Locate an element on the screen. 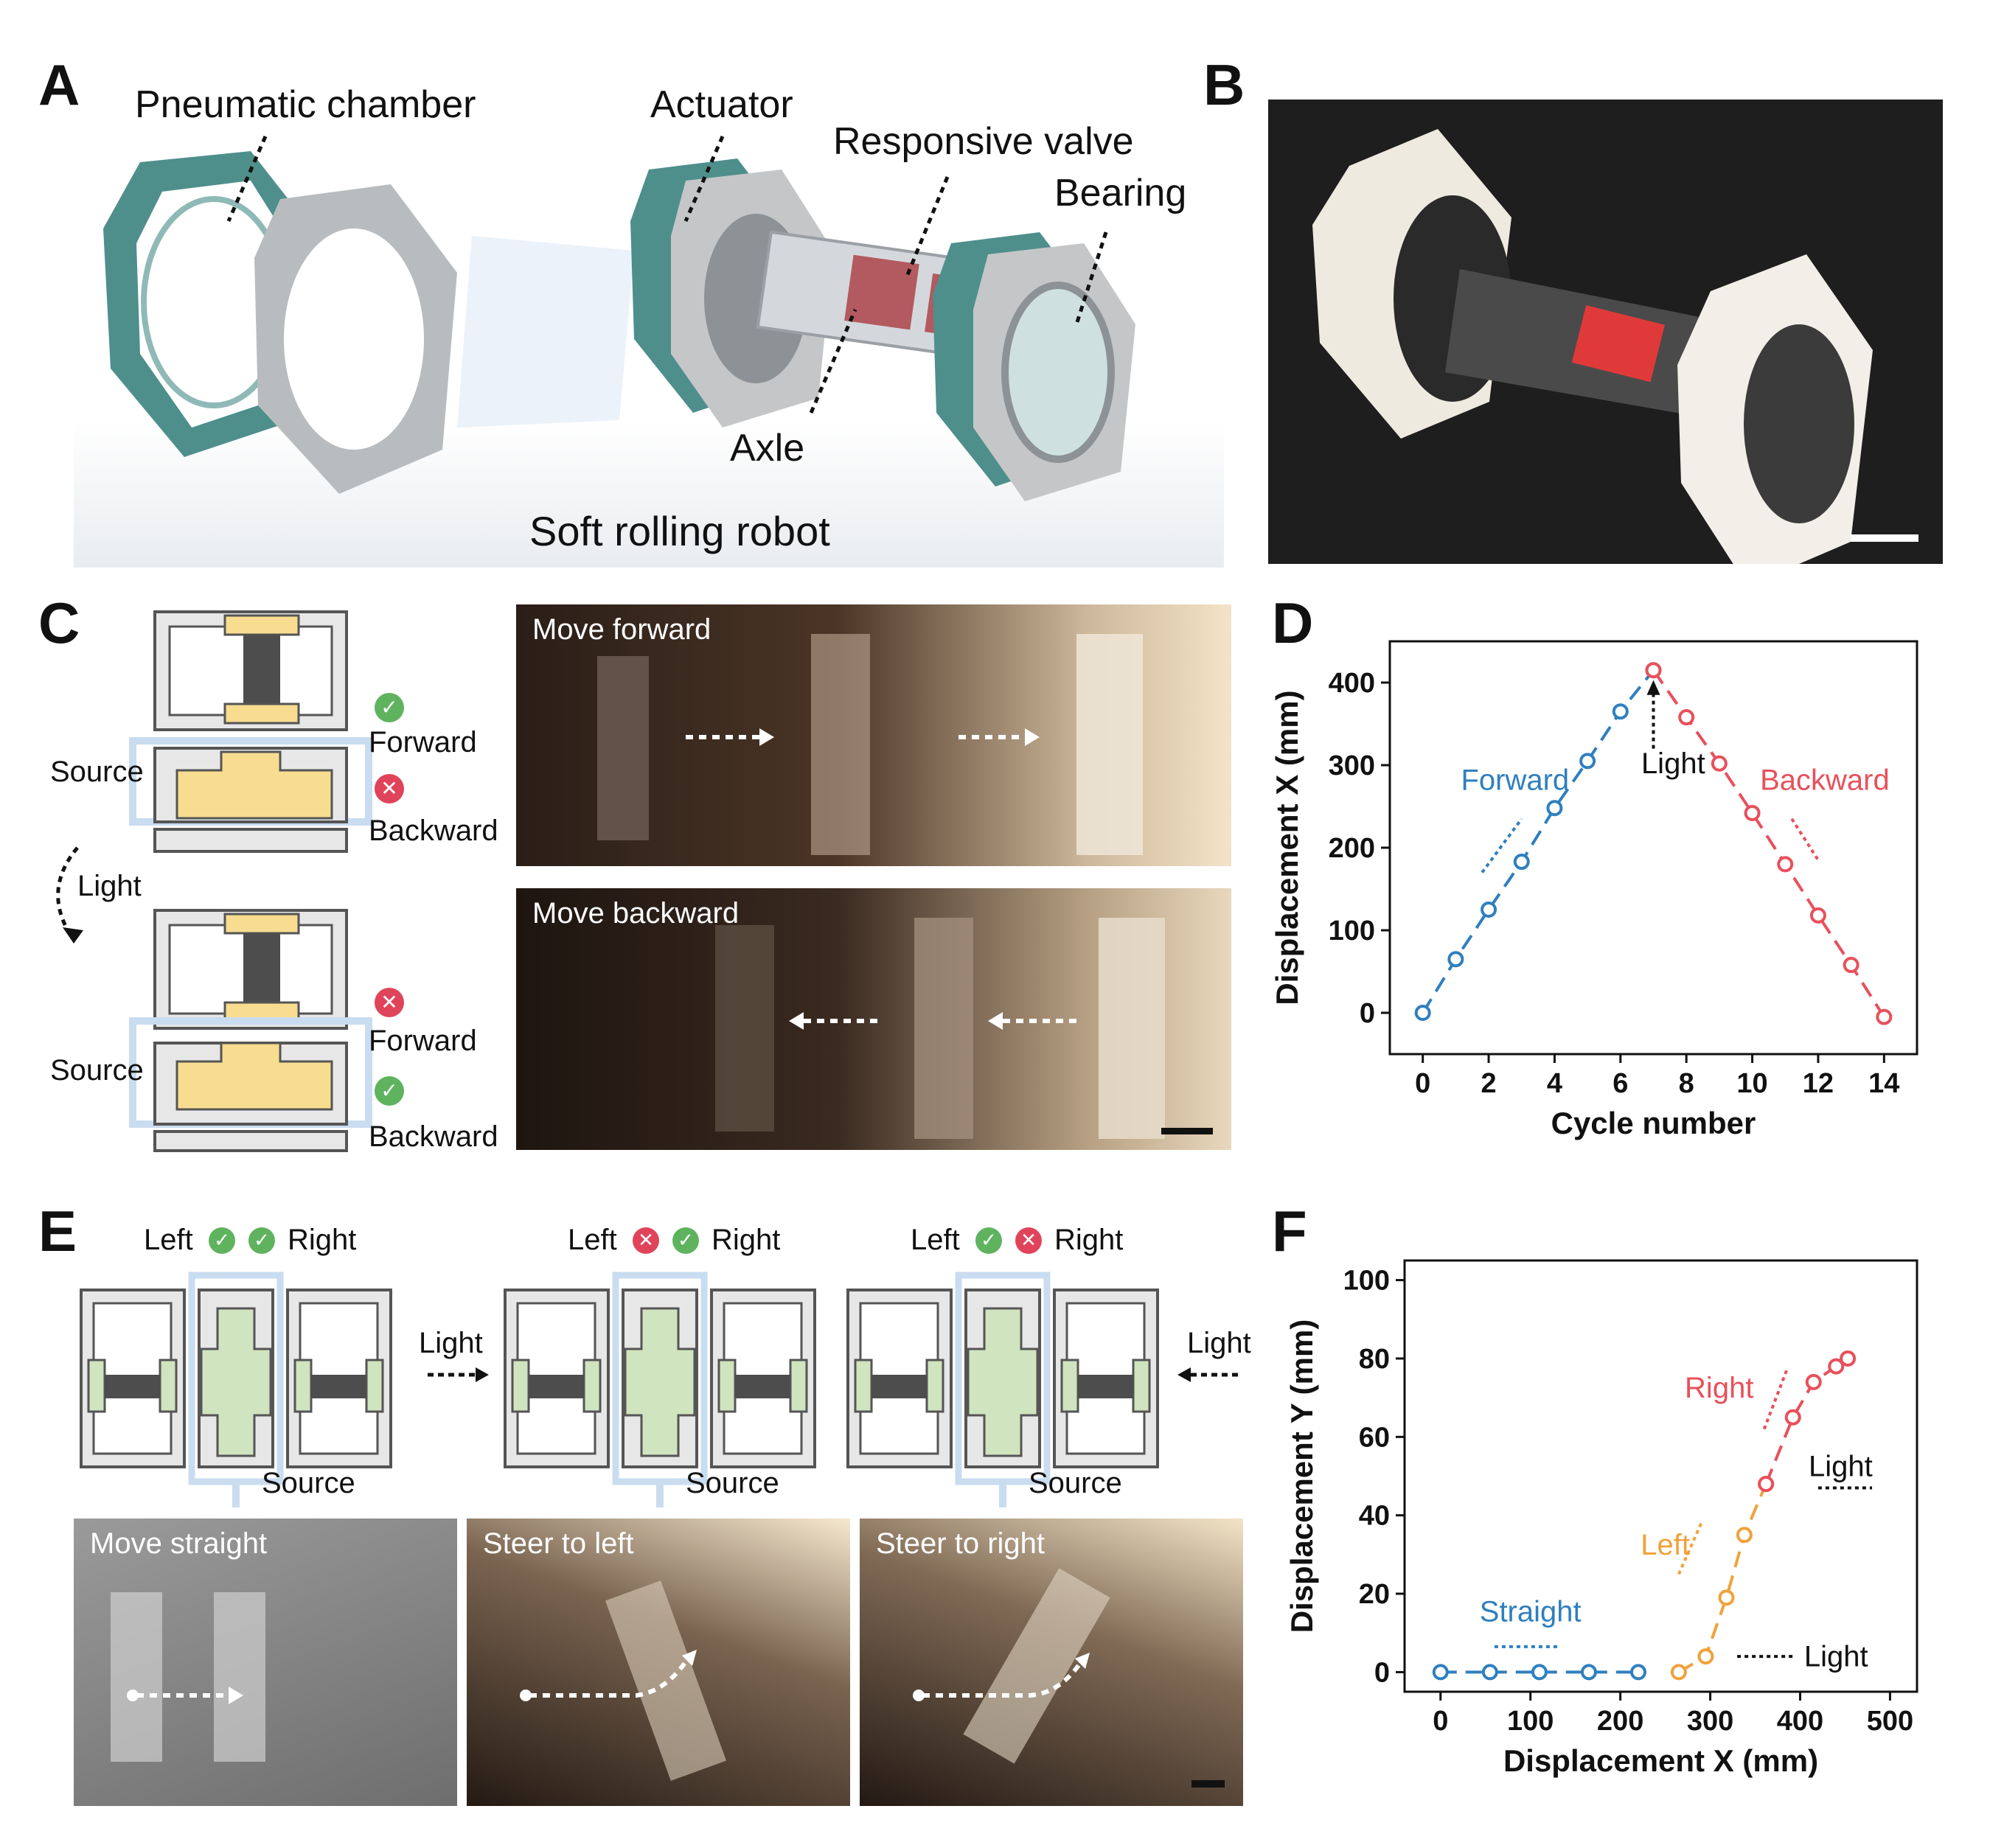 The width and height of the screenshot is (1990, 1848). y-tick-label: 20 is located at coordinates (1374, 1595).